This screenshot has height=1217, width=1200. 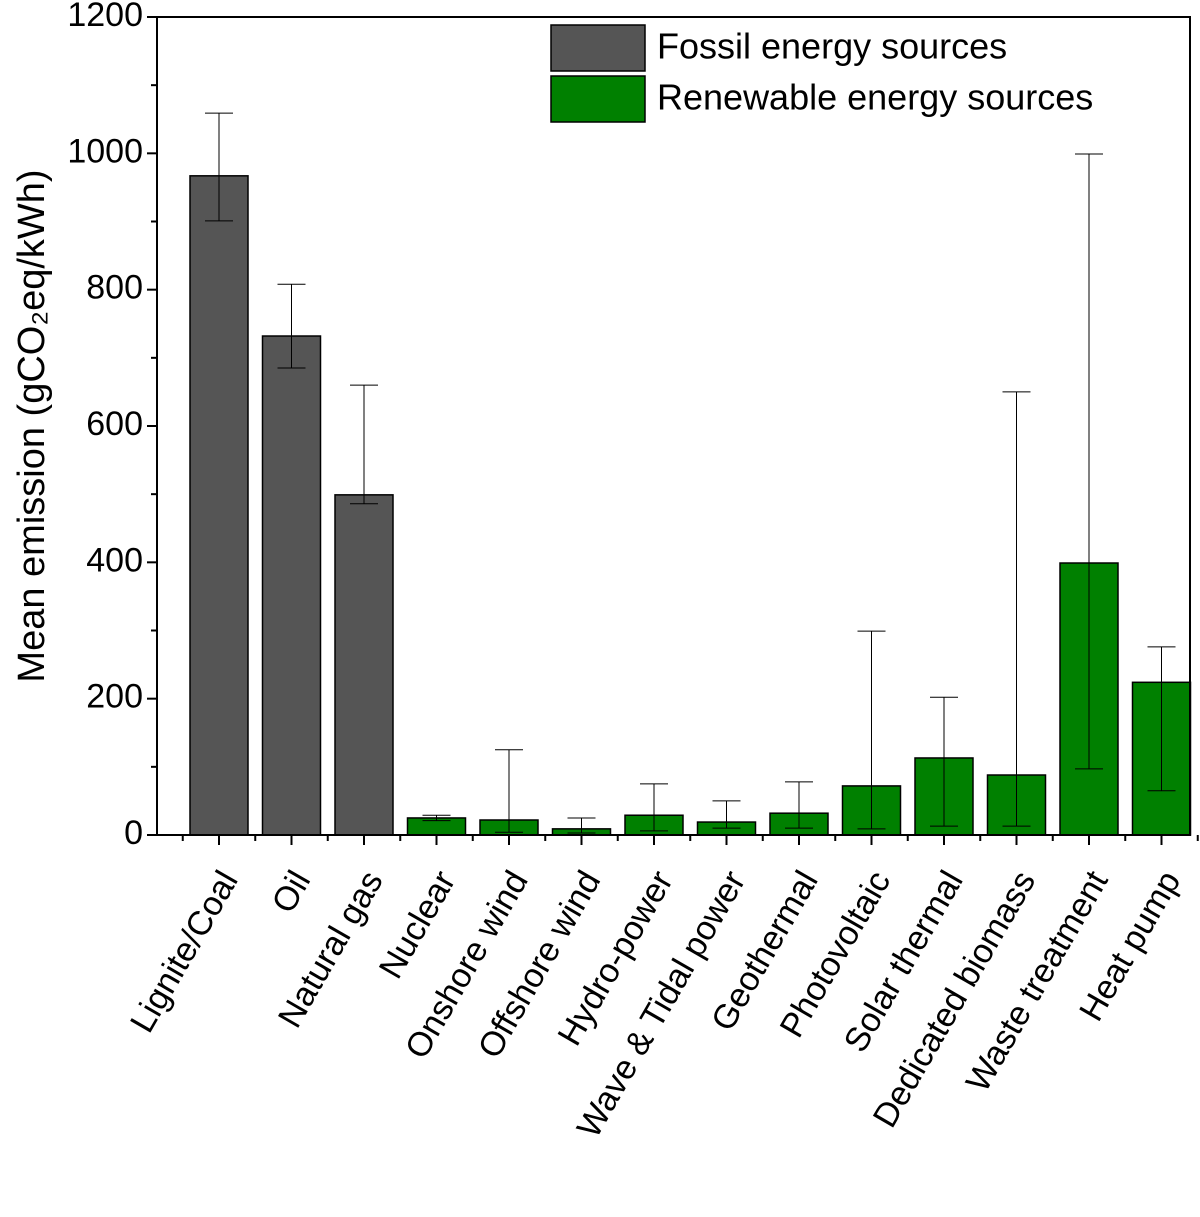 I want to click on x-tick-label: Oil, so click(x=292, y=891).